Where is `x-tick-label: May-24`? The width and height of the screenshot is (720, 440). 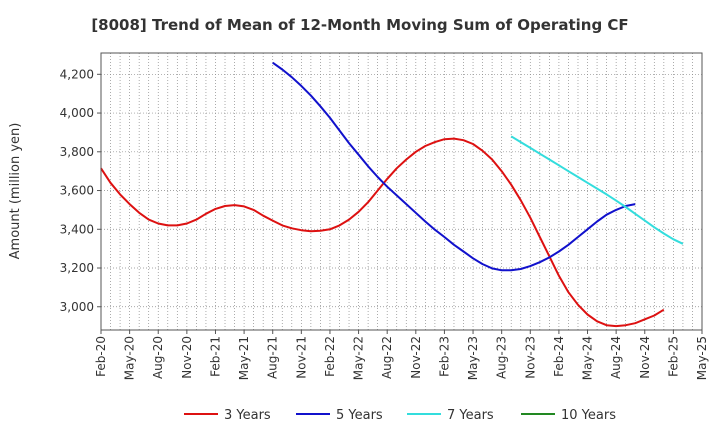 x-tick-label: May-24 is located at coordinates (588, 358).